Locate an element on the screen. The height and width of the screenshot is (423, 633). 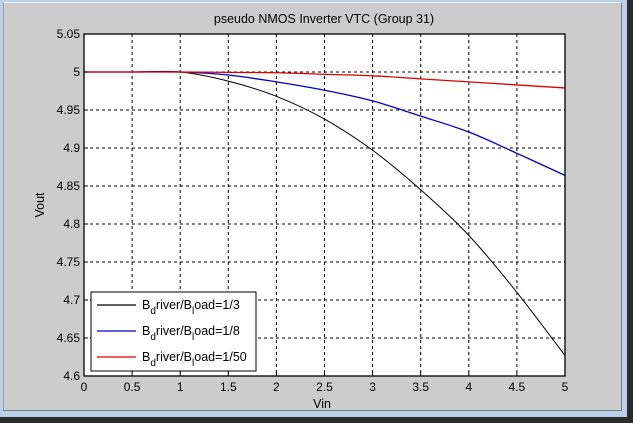
y-tick-label: 4.6 is located at coordinates (71, 376).